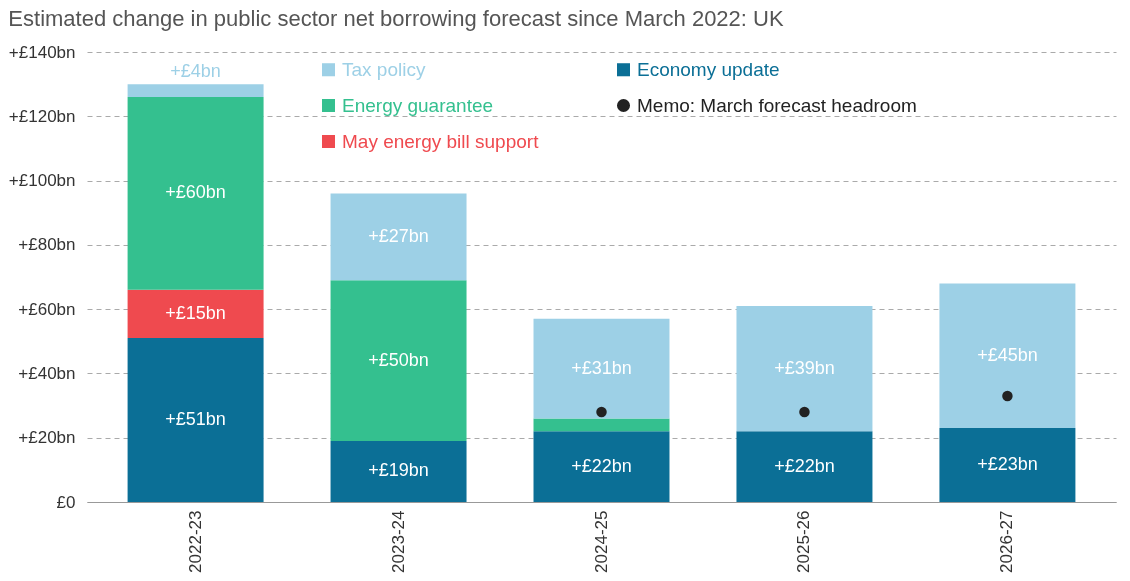 The width and height of the screenshot is (1130, 581). I want to click on data-label: +£39bn, so click(804, 367).